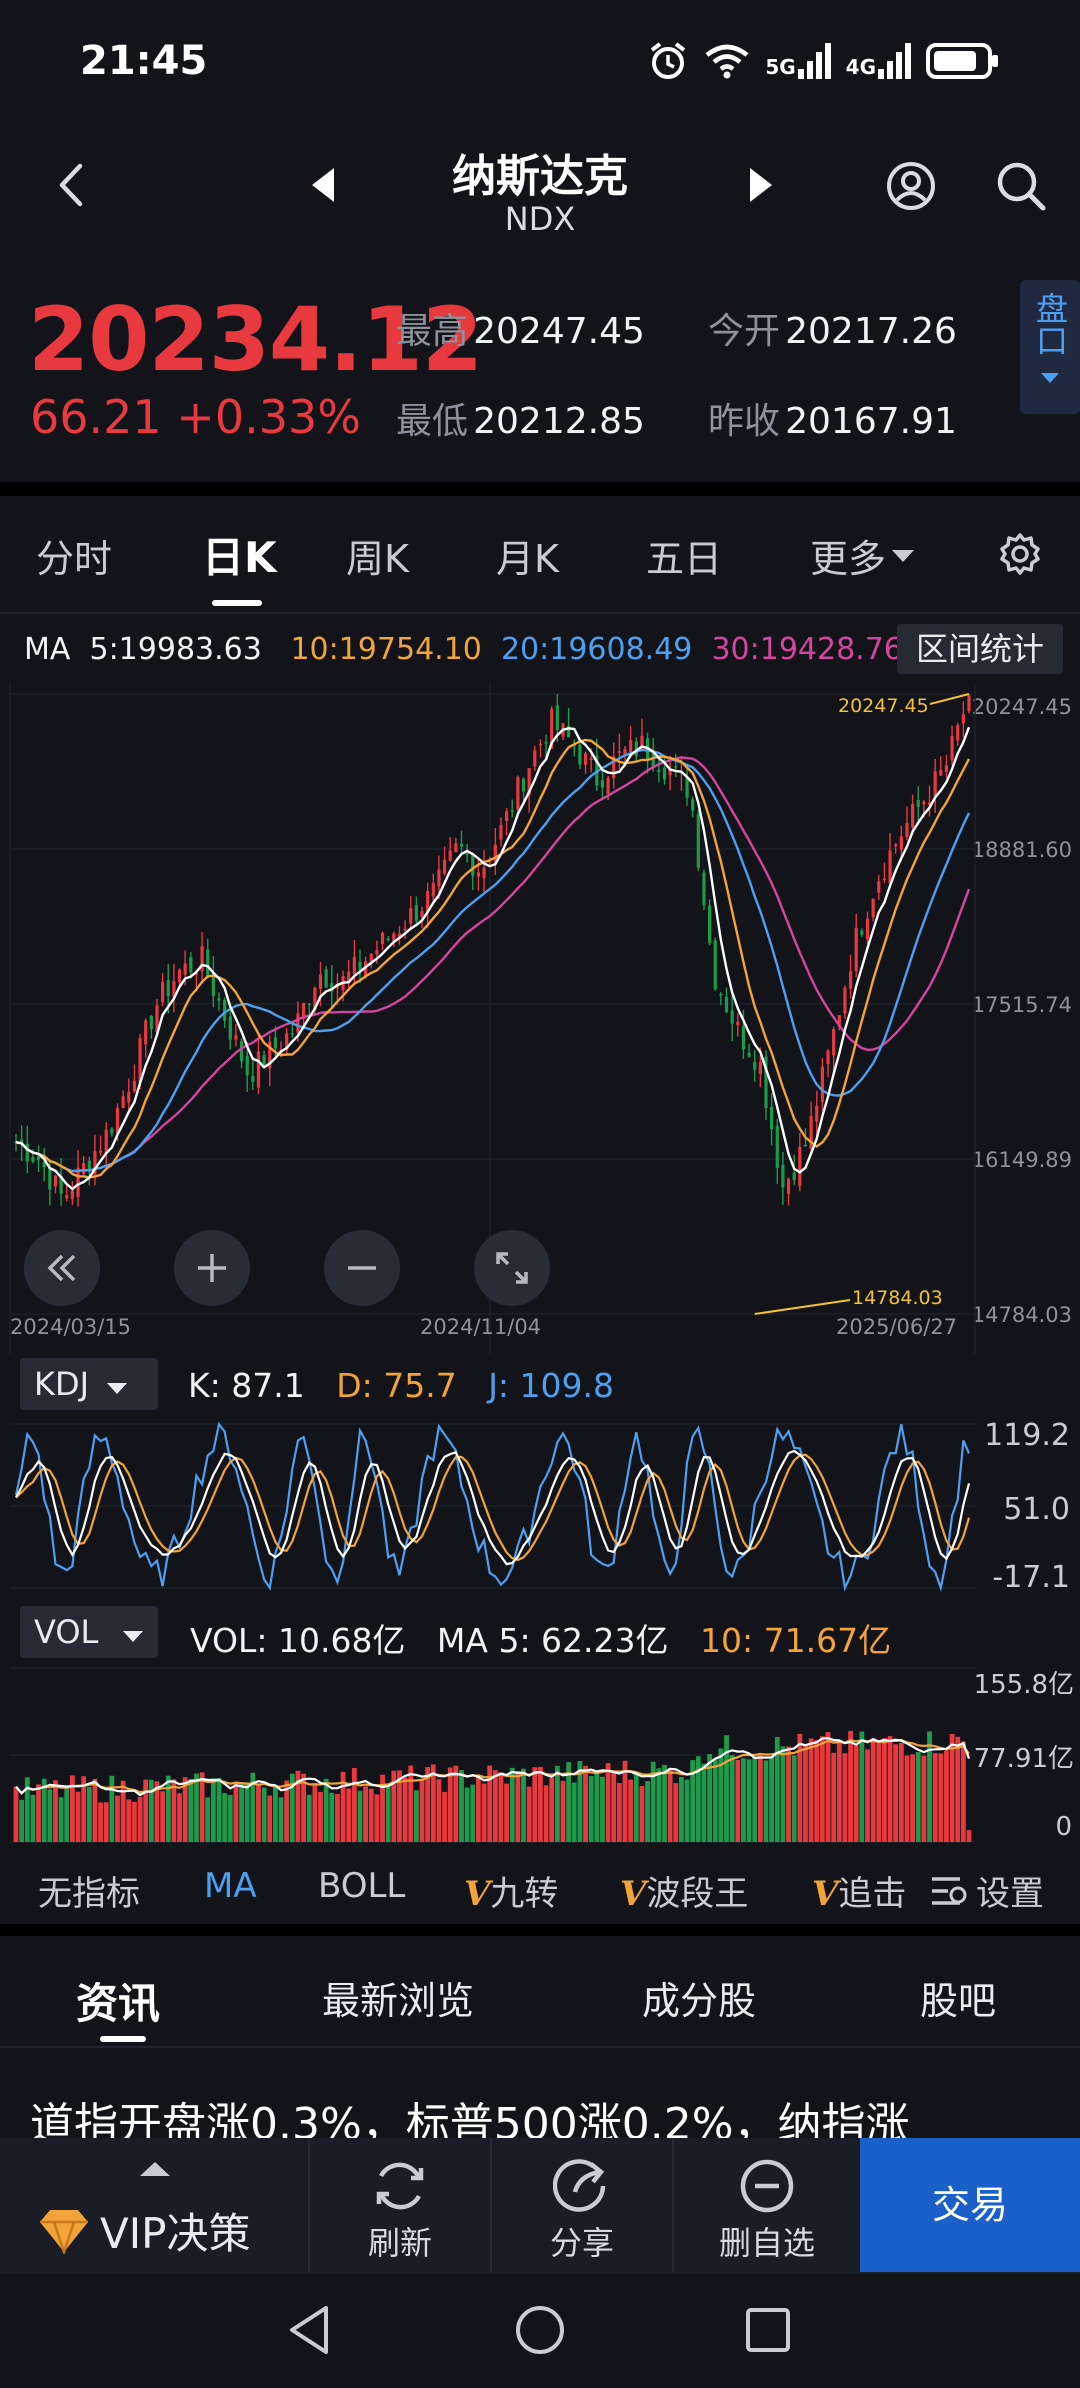 The image size is (1080, 2388). What do you see at coordinates (64, 2231) in the screenshot?
I see `diamond-icon` at bounding box center [64, 2231].